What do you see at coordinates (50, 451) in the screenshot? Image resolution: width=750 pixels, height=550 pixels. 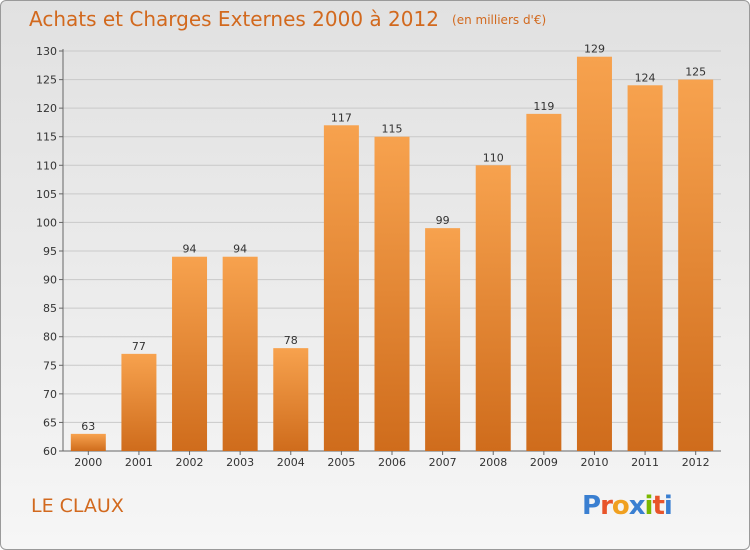 I see `y-tick-label: 60` at bounding box center [50, 451].